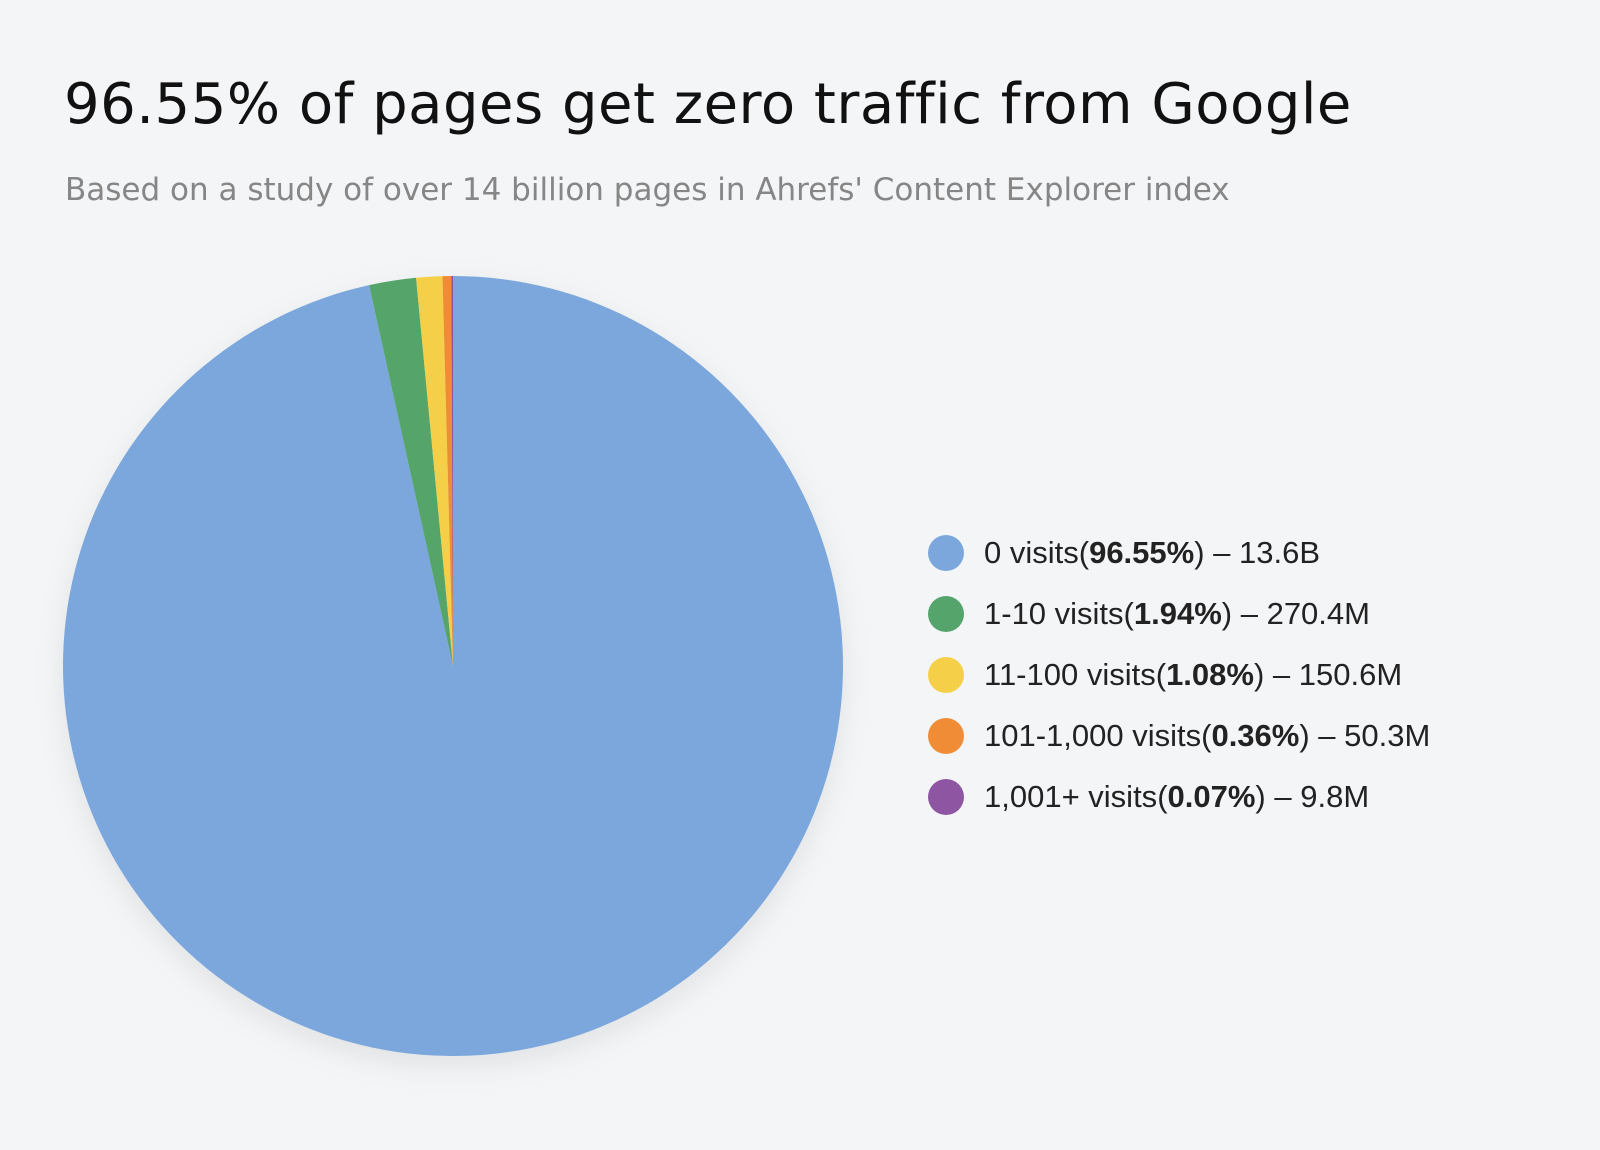 This screenshot has width=1600, height=1150. Describe the element at coordinates (1301, 614) in the screenshot. I see `legend-count: 270.4M` at that location.